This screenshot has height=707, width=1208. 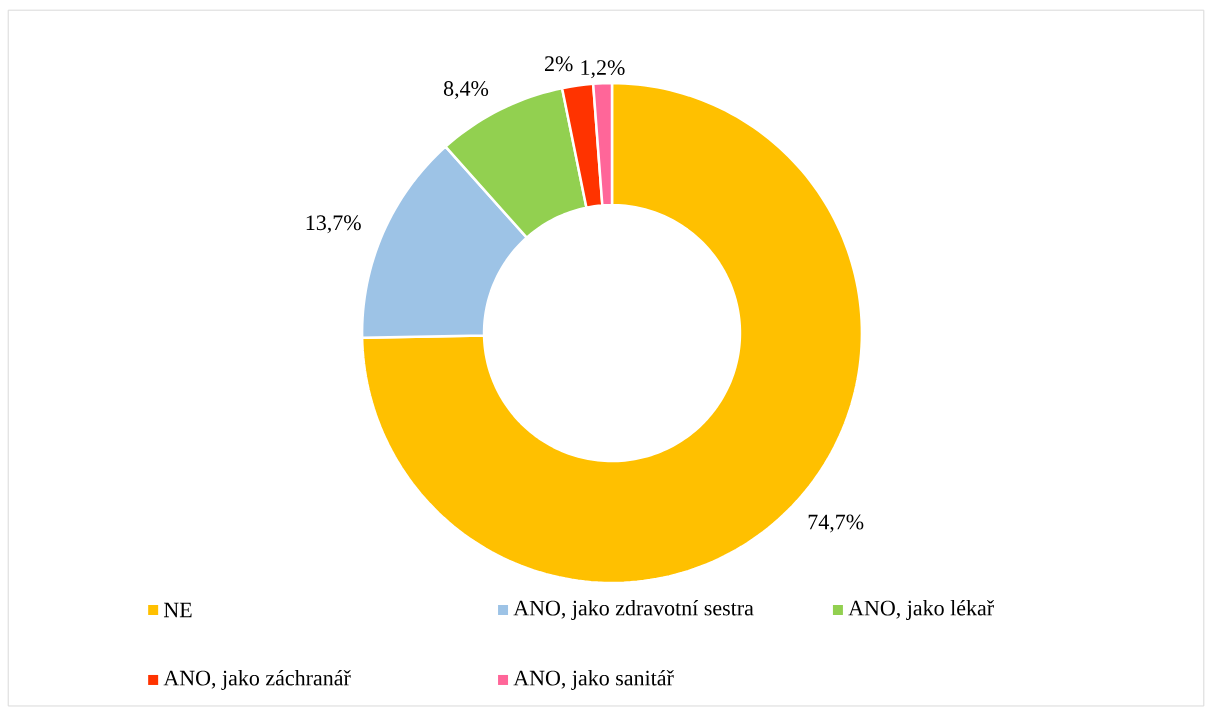 What do you see at coordinates (633, 609) in the screenshot?
I see `legend-label: ANO, jako zdravotní sestra` at bounding box center [633, 609].